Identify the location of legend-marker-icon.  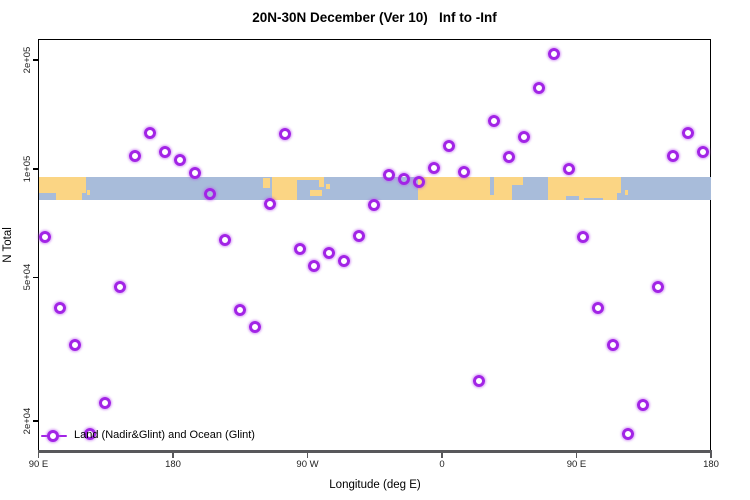
(53, 435).